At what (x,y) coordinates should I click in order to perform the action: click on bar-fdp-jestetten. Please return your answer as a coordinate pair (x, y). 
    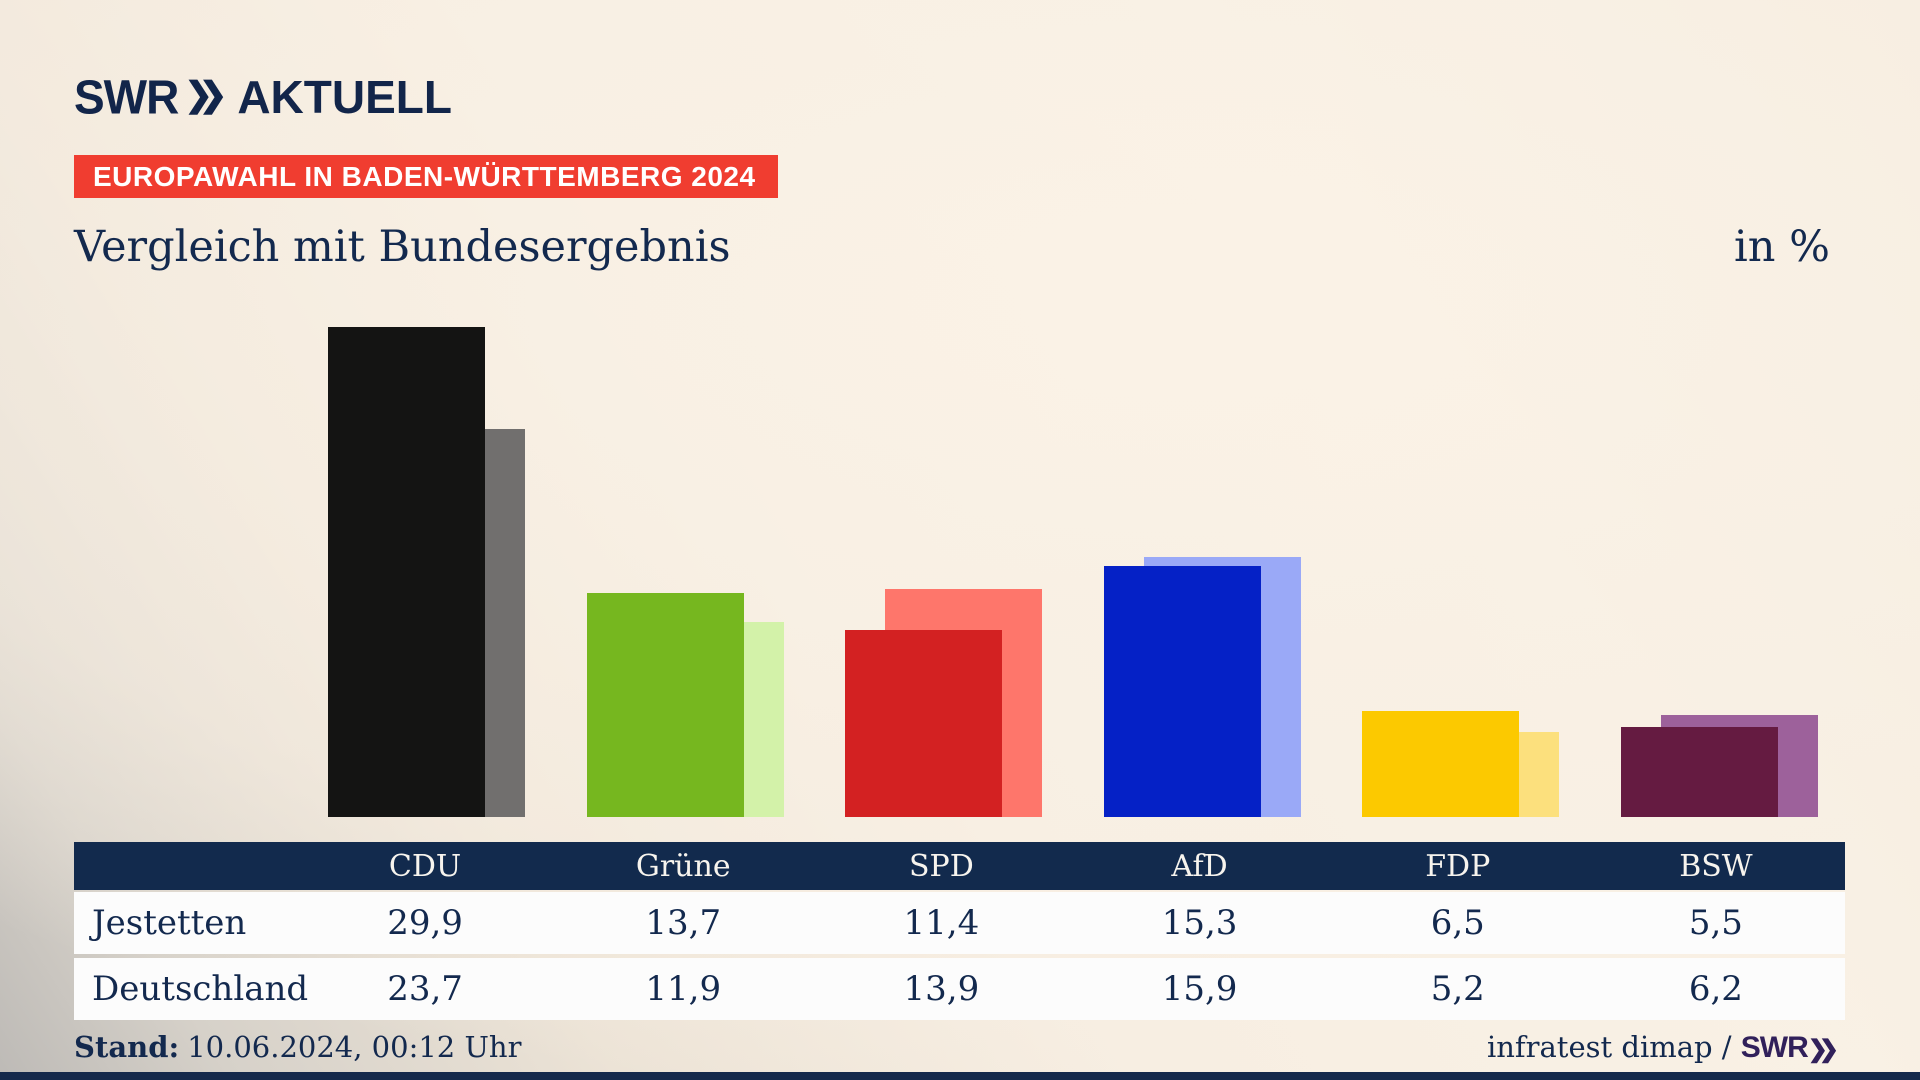
    Looking at the image, I should click on (1440, 763).